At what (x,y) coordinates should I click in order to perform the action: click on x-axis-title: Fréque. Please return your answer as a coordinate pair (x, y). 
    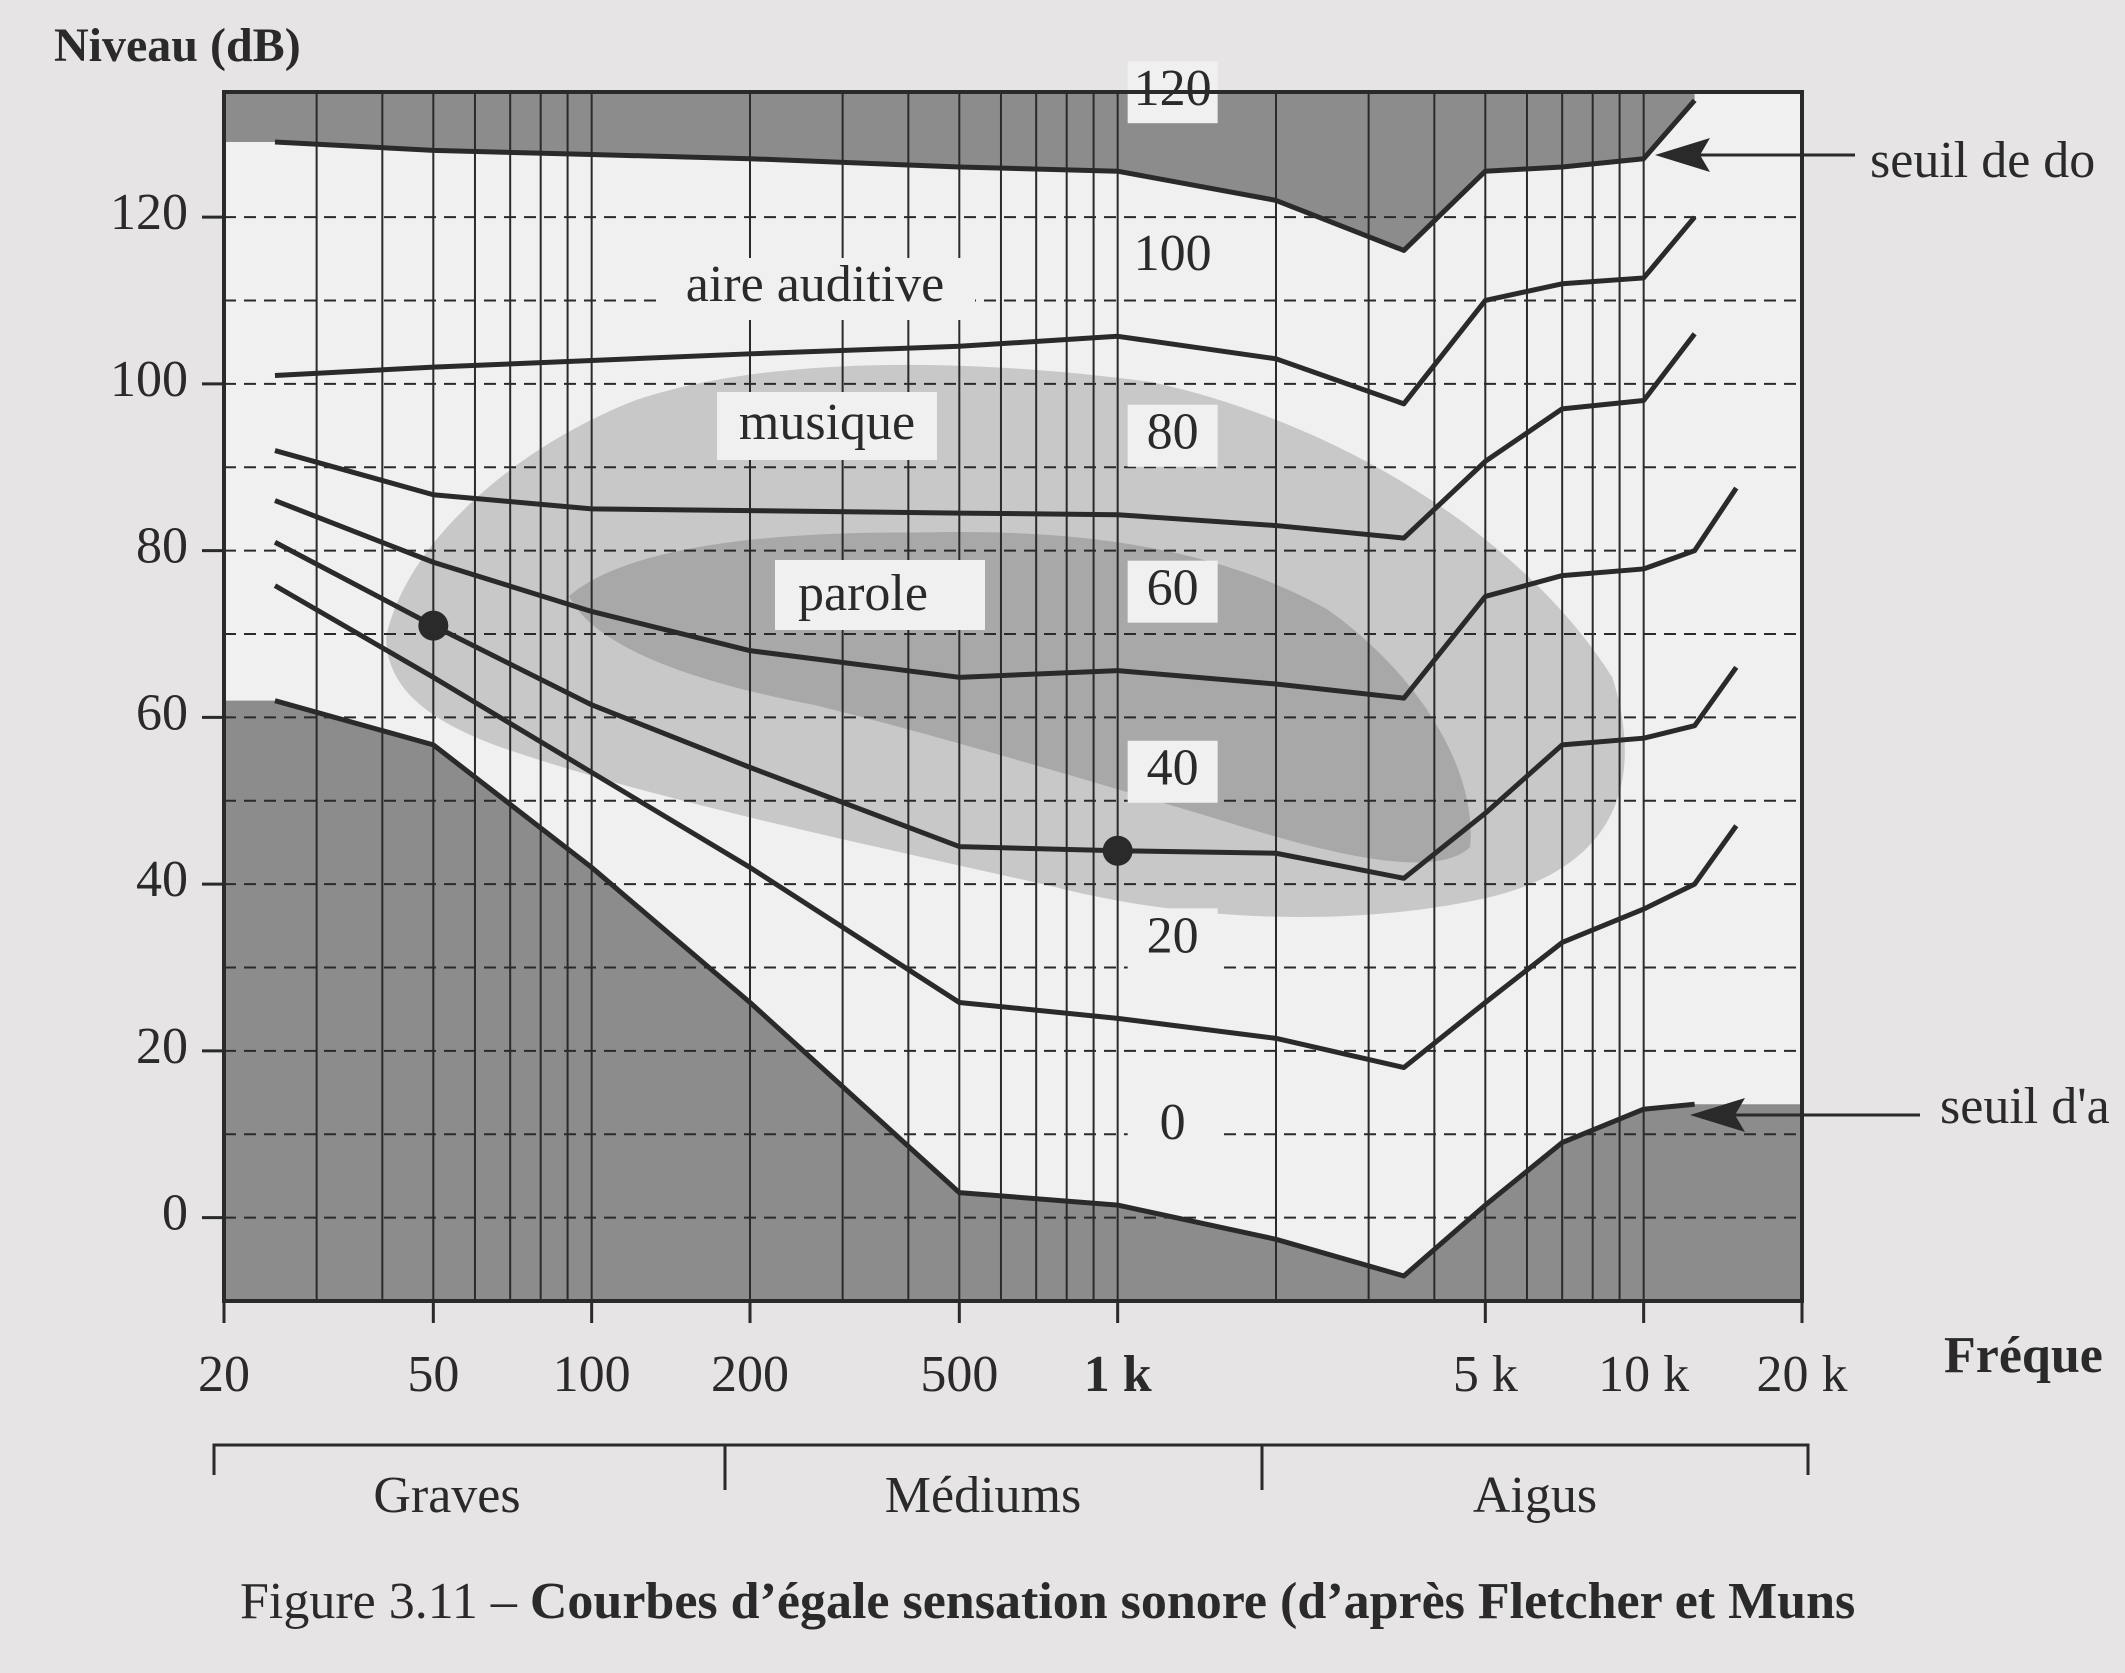
    Looking at the image, I should click on (2023, 1355).